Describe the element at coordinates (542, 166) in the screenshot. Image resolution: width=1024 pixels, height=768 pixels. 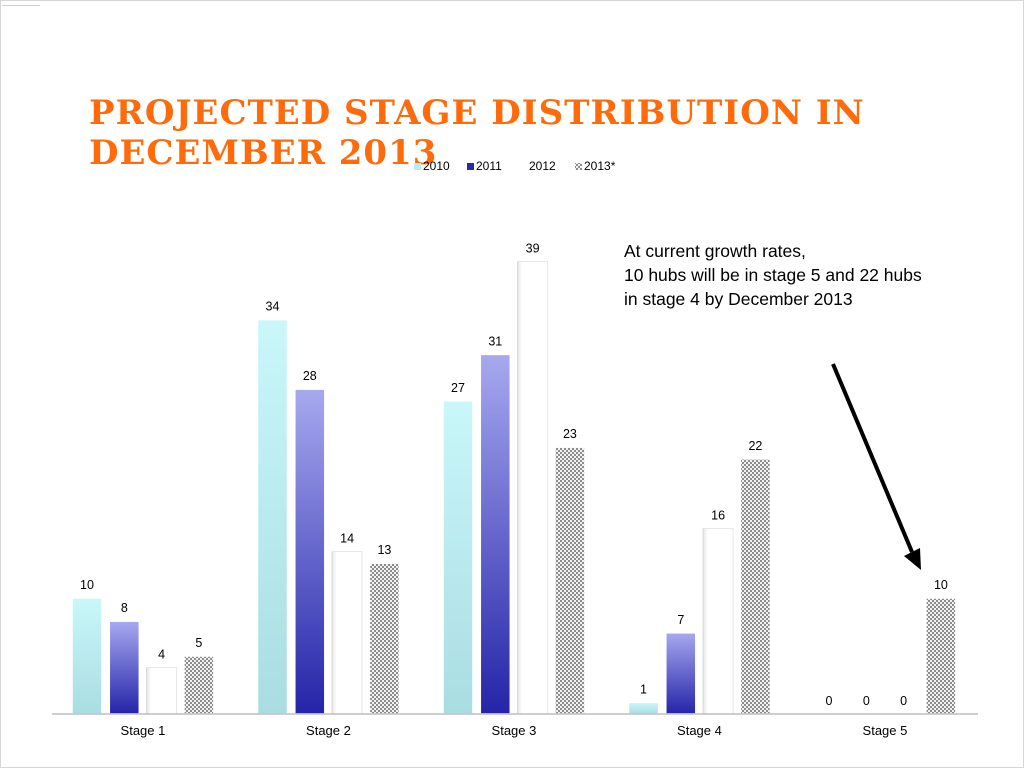
I see `legend-label: 2012` at that location.